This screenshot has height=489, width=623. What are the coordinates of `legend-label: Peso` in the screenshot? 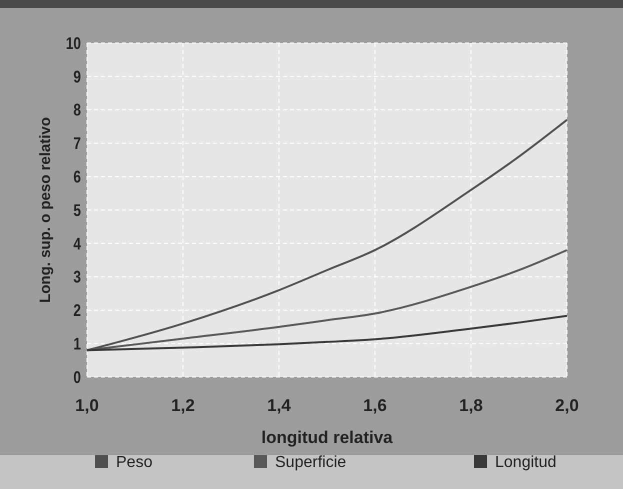 It's located at (134, 462).